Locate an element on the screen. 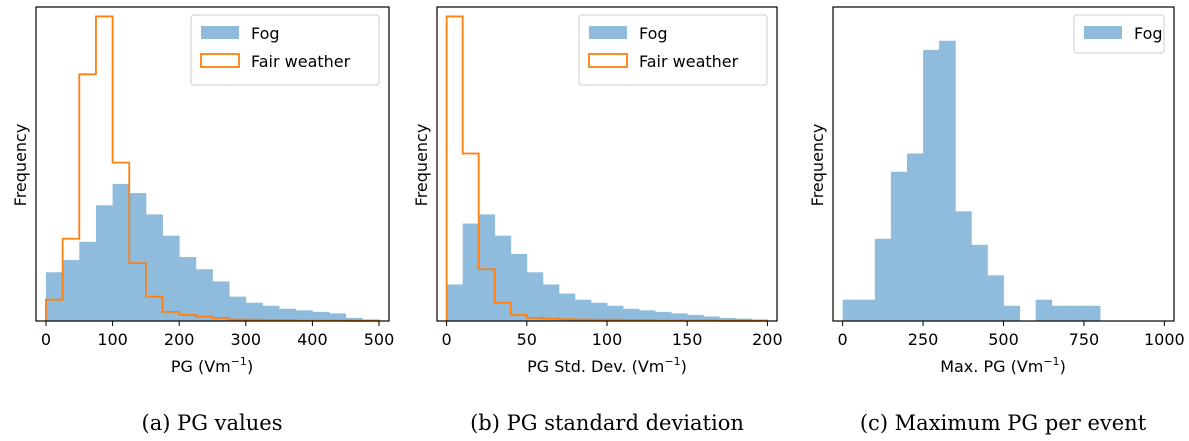 This screenshot has height=441, width=1189. x-tick-label: 750 is located at coordinates (1084, 339).